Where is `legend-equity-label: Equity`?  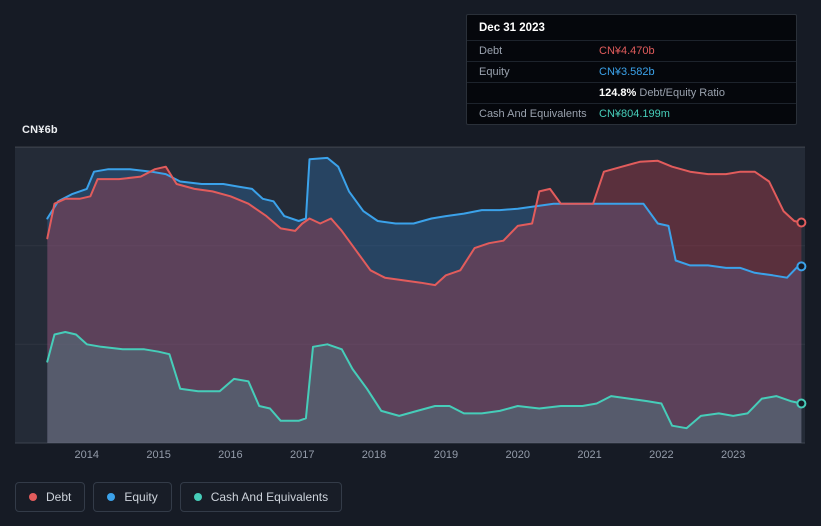
legend-equity-label: Equity is located at coordinates (141, 497).